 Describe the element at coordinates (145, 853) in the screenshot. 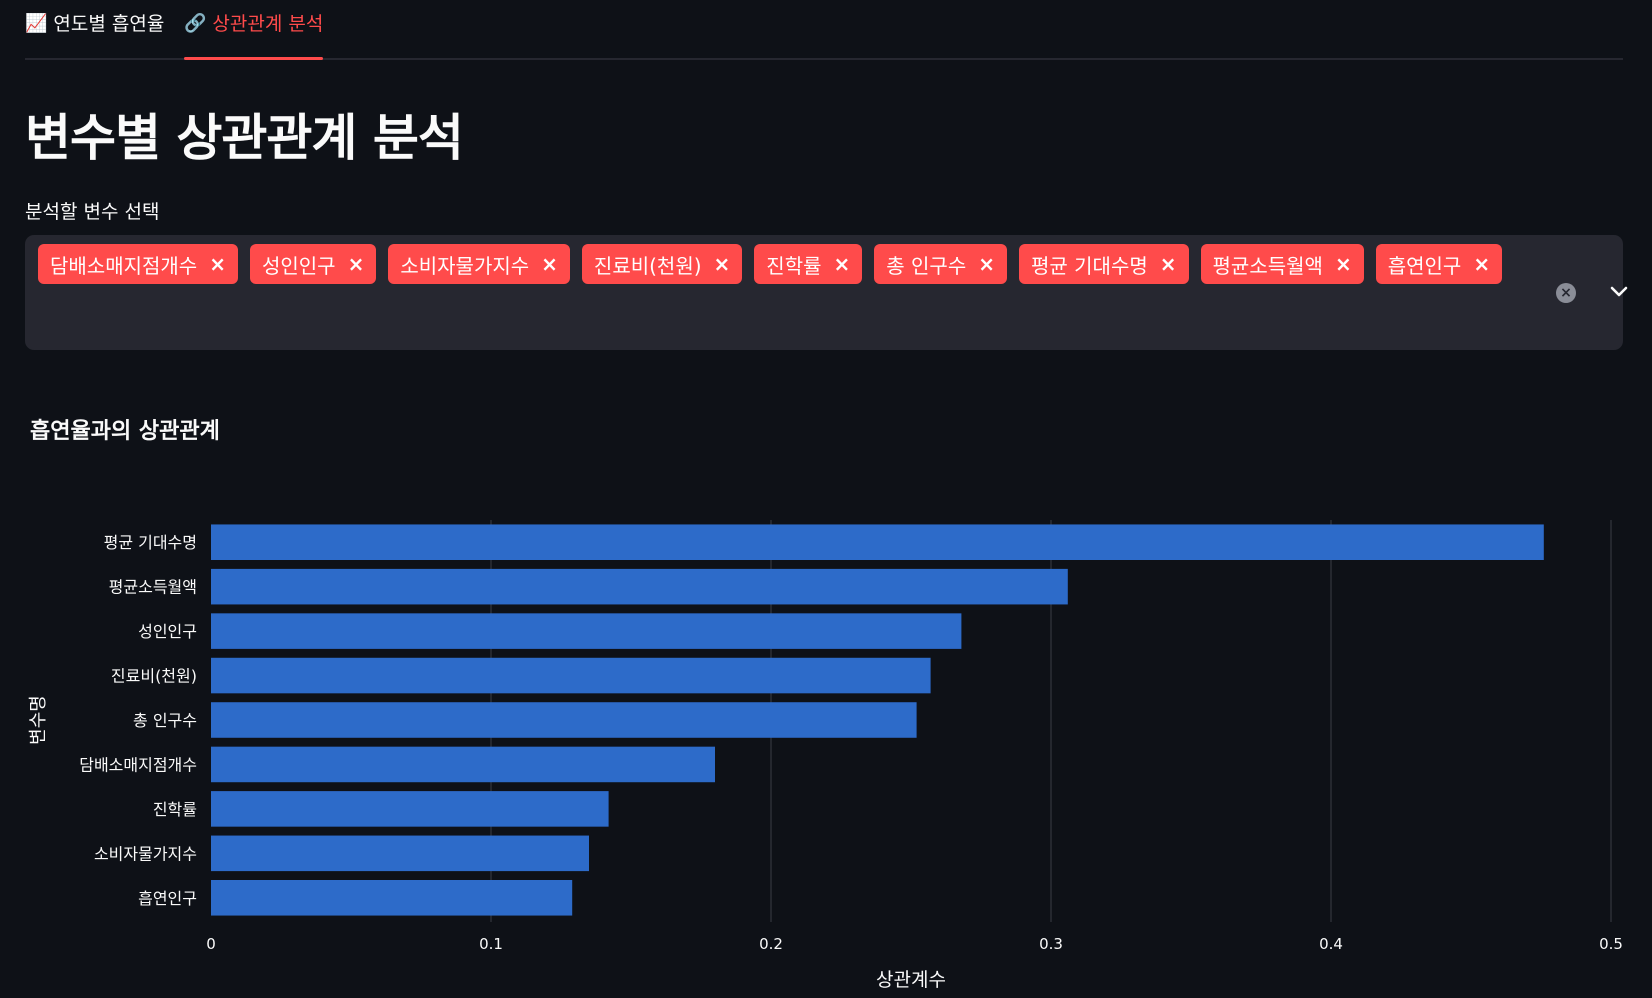

I see `y-tick-label: 소비자물가지수` at that location.